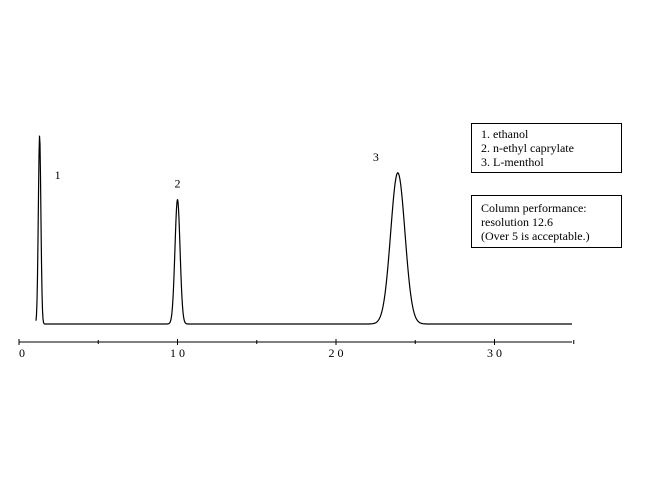 Image resolution: width=650 pixels, height=477 pixels. What do you see at coordinates (517, 222) in the screenshot?
I see `performance-line: resolution 12.6` at bounding box center [517, 222].